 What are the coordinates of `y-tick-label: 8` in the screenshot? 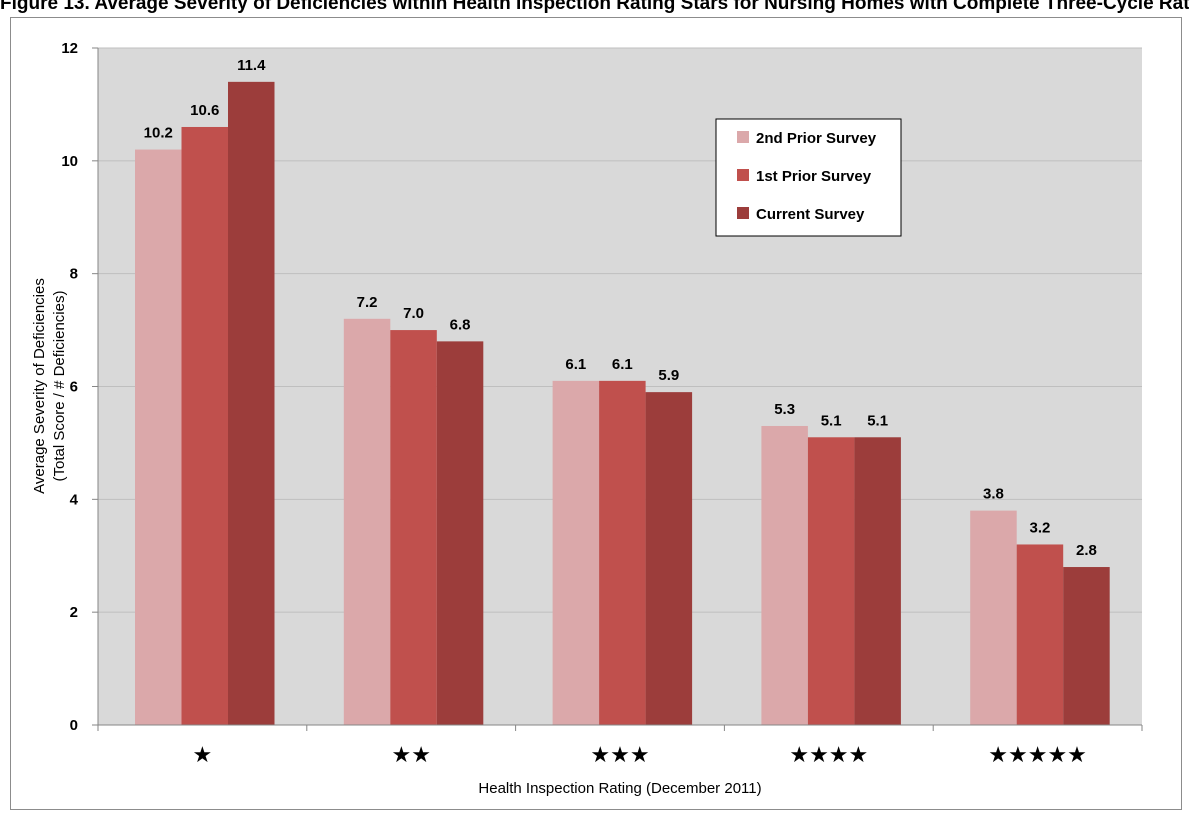 It's located at (74, 274).